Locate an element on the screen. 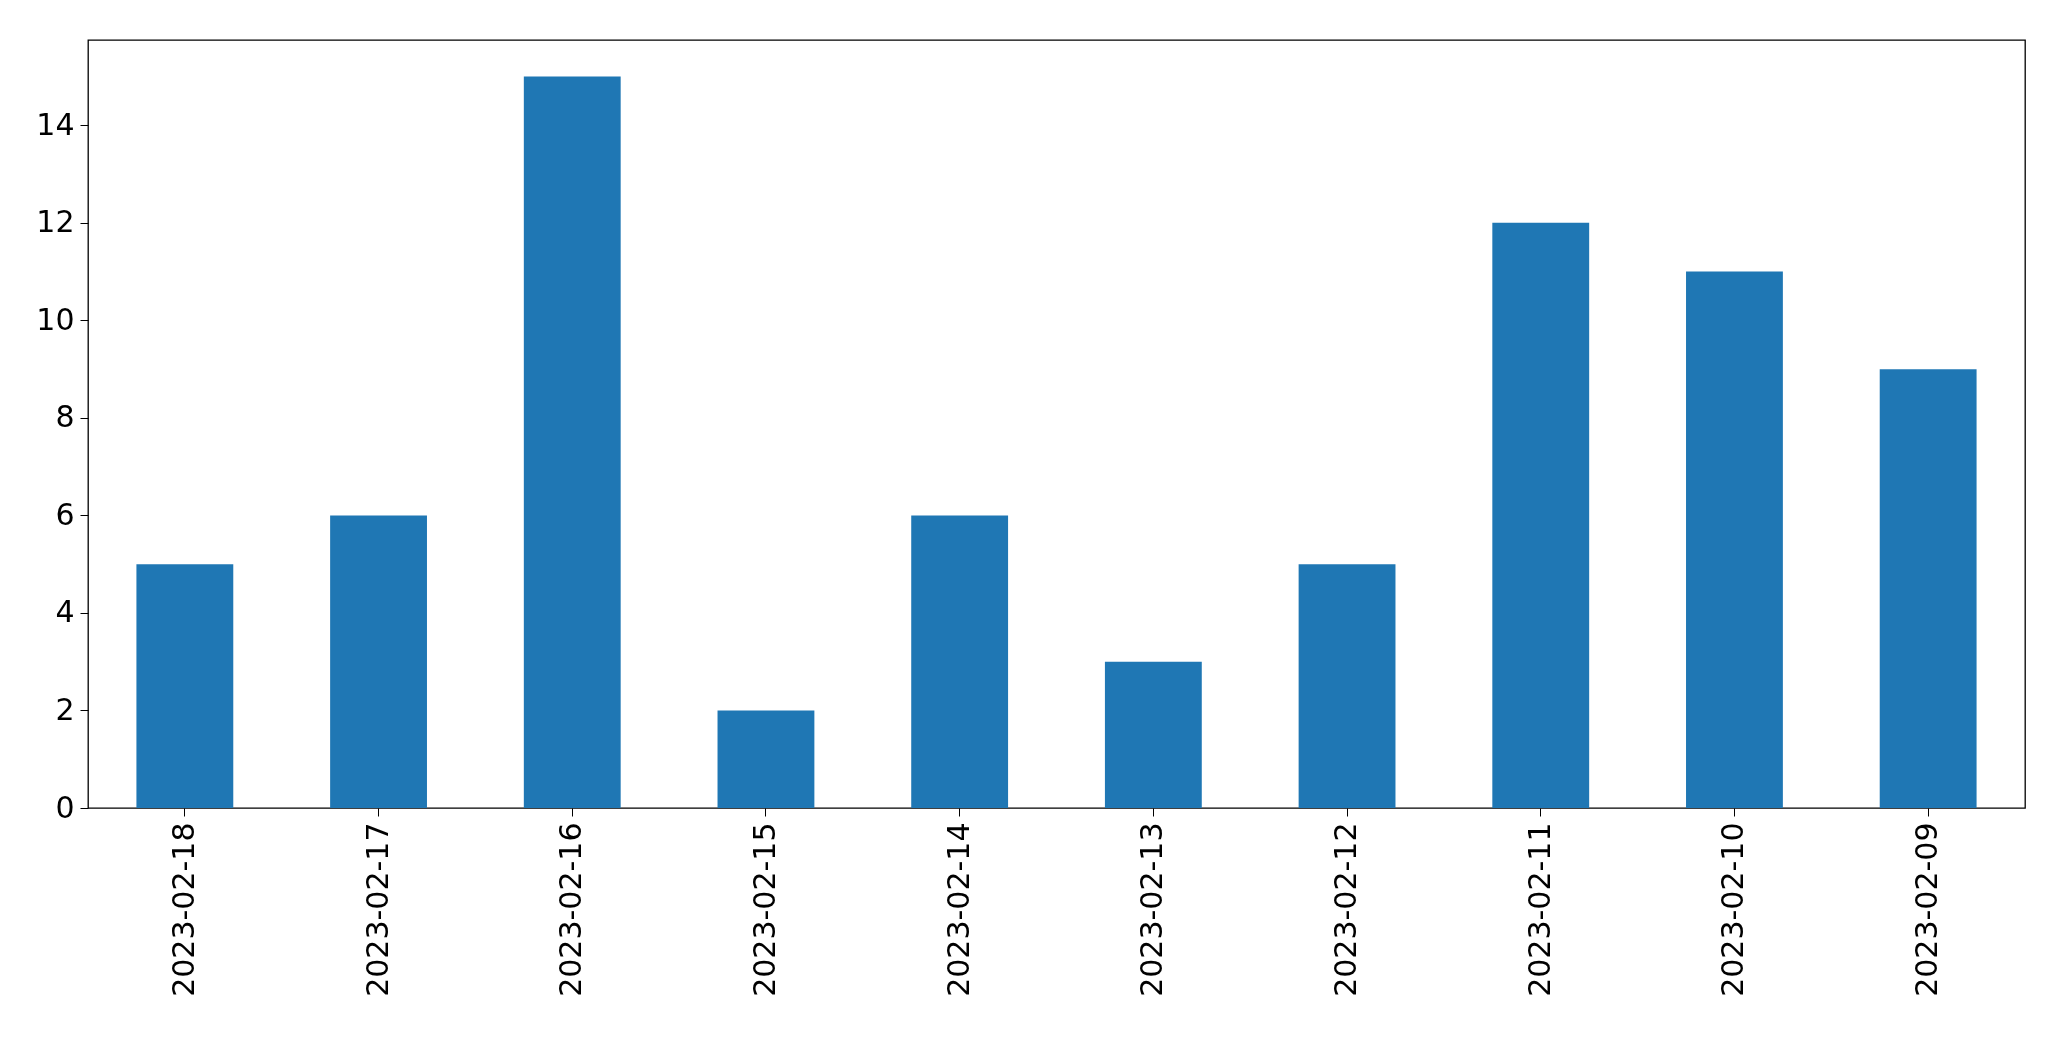 Image resolution: width=2071 pixels, height=1061 pixels. y-tick-label: 8 is located at coordinates (65, 417).